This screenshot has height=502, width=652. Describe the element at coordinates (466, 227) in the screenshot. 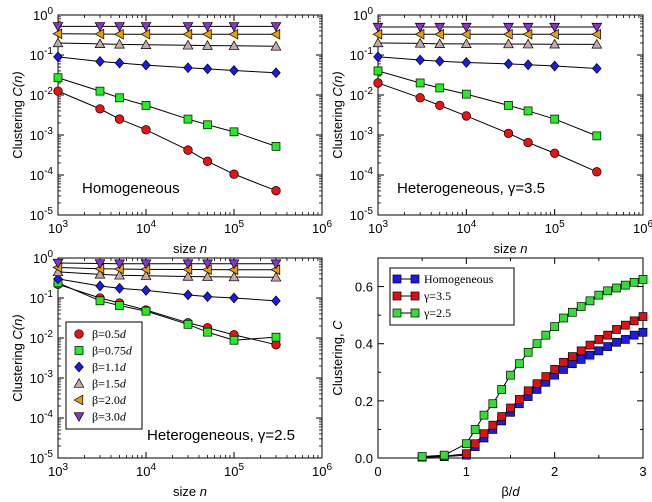

I see `x-tick-label: 10⁴` at that location.